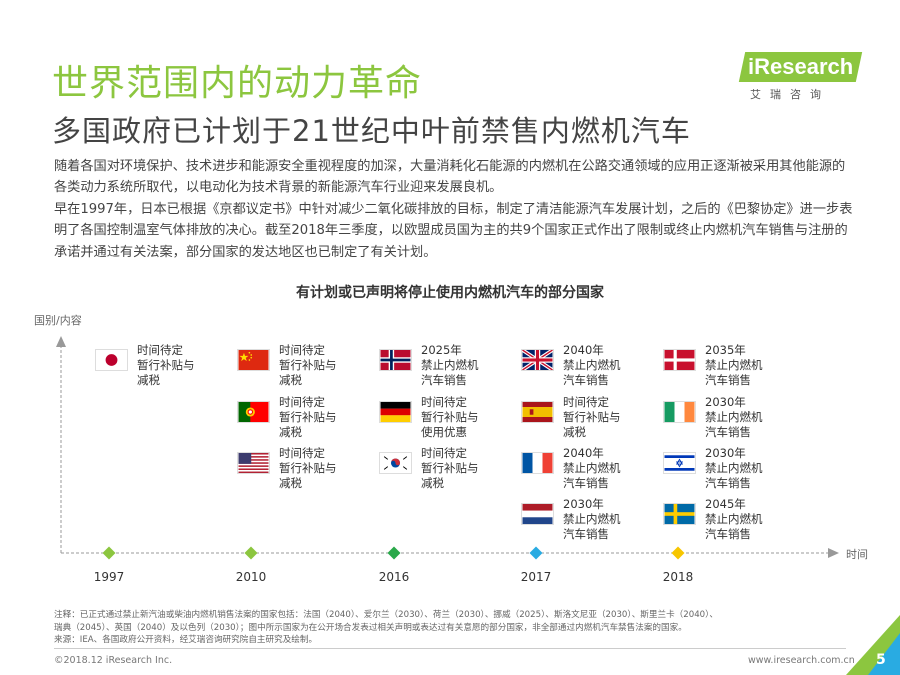 Image resolution: width=900 pixels, height=675 pixels. I want to click on year-label-2010: 2010, so click(251, 577).